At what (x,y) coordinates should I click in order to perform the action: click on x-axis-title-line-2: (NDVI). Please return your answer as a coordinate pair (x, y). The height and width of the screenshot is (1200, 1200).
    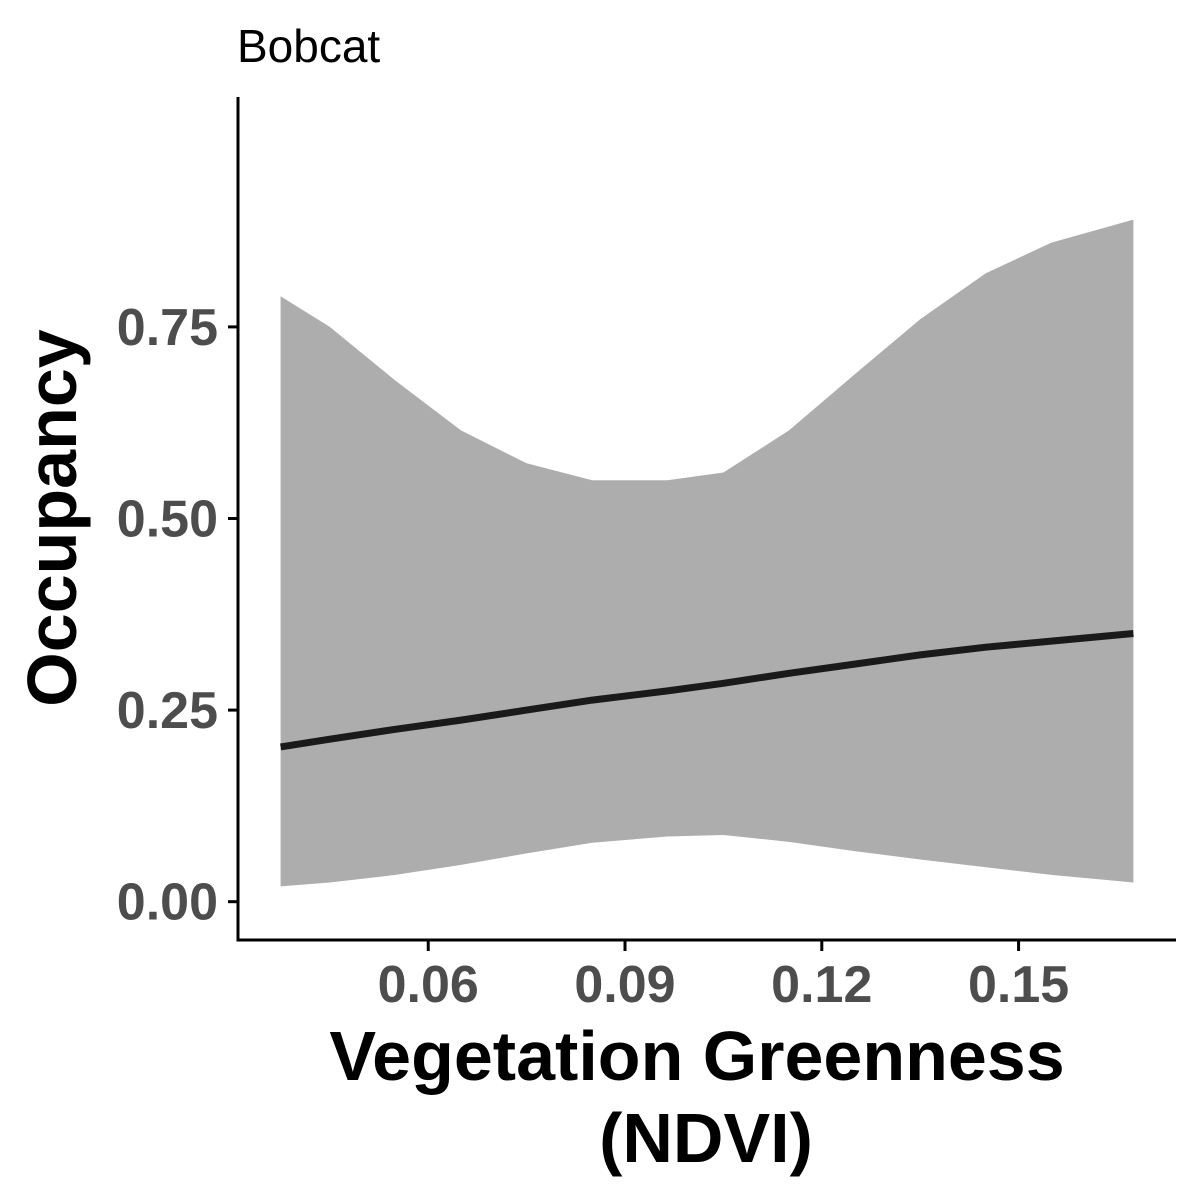
    Looking at the image, I should click on (706, 1138).